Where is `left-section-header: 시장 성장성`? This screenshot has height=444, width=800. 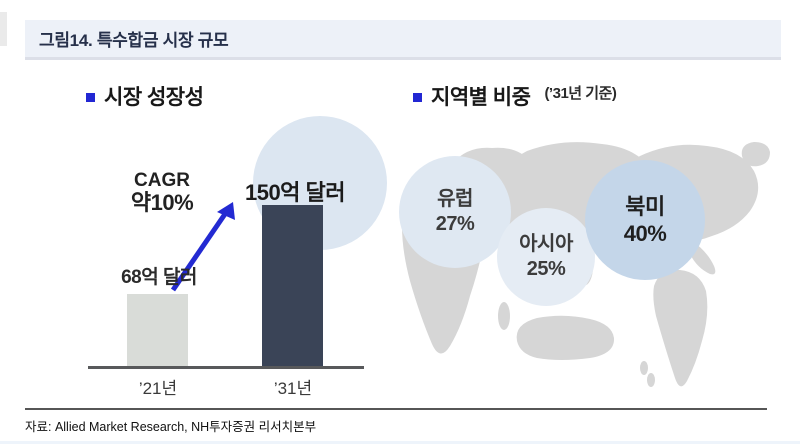 left-section-header: 시장 성장성 is located at coordinates (145, 97).